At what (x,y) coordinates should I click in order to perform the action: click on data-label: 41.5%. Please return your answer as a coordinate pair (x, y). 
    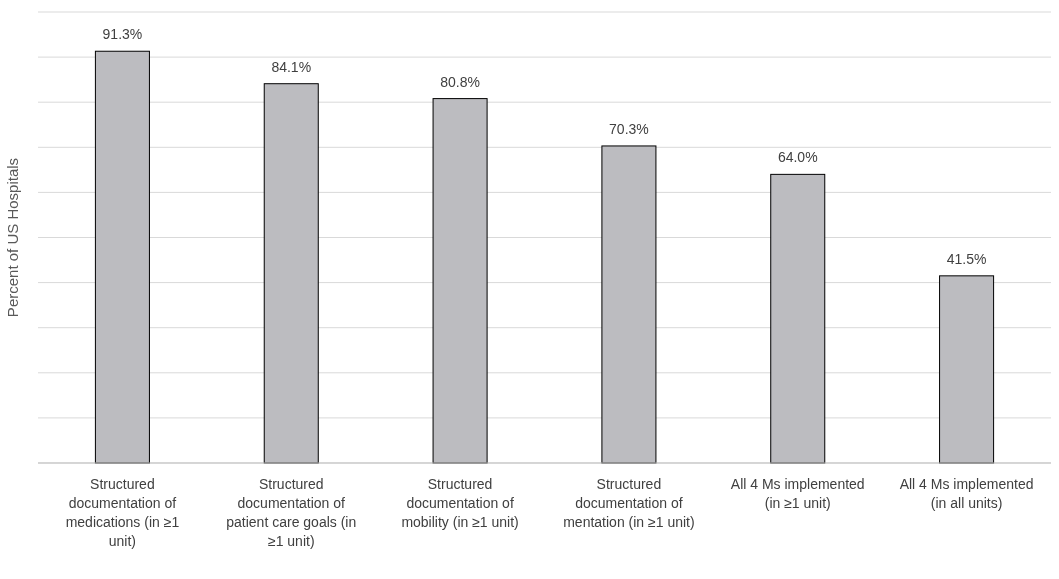
    Looking at the image, I should click on (966, 258).